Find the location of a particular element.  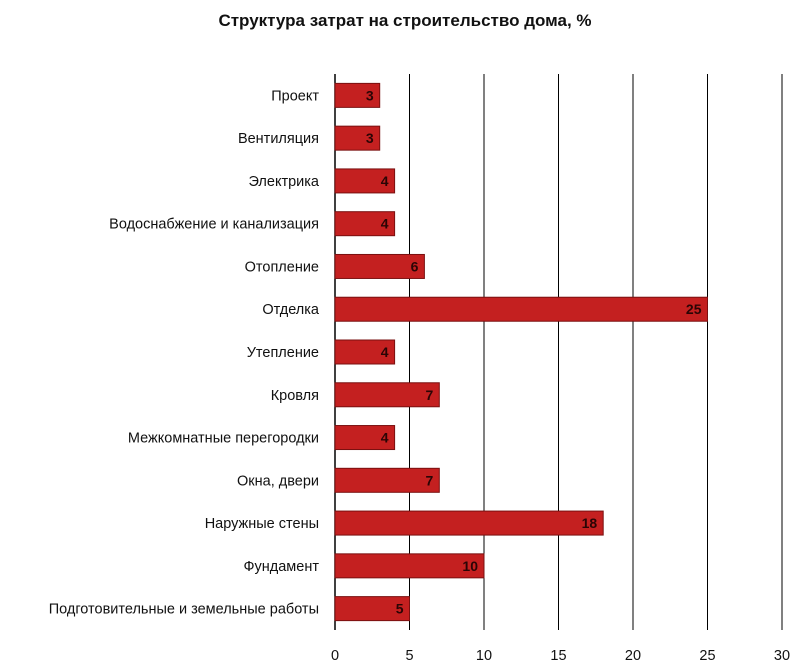

category-label: Утепление is located at coordinates (283, 353).